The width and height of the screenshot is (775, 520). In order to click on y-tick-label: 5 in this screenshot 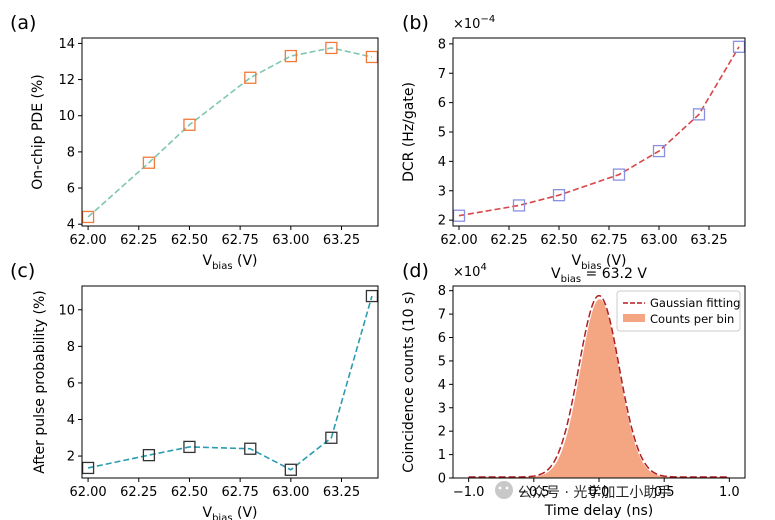, I will do `click(442, 361)`.